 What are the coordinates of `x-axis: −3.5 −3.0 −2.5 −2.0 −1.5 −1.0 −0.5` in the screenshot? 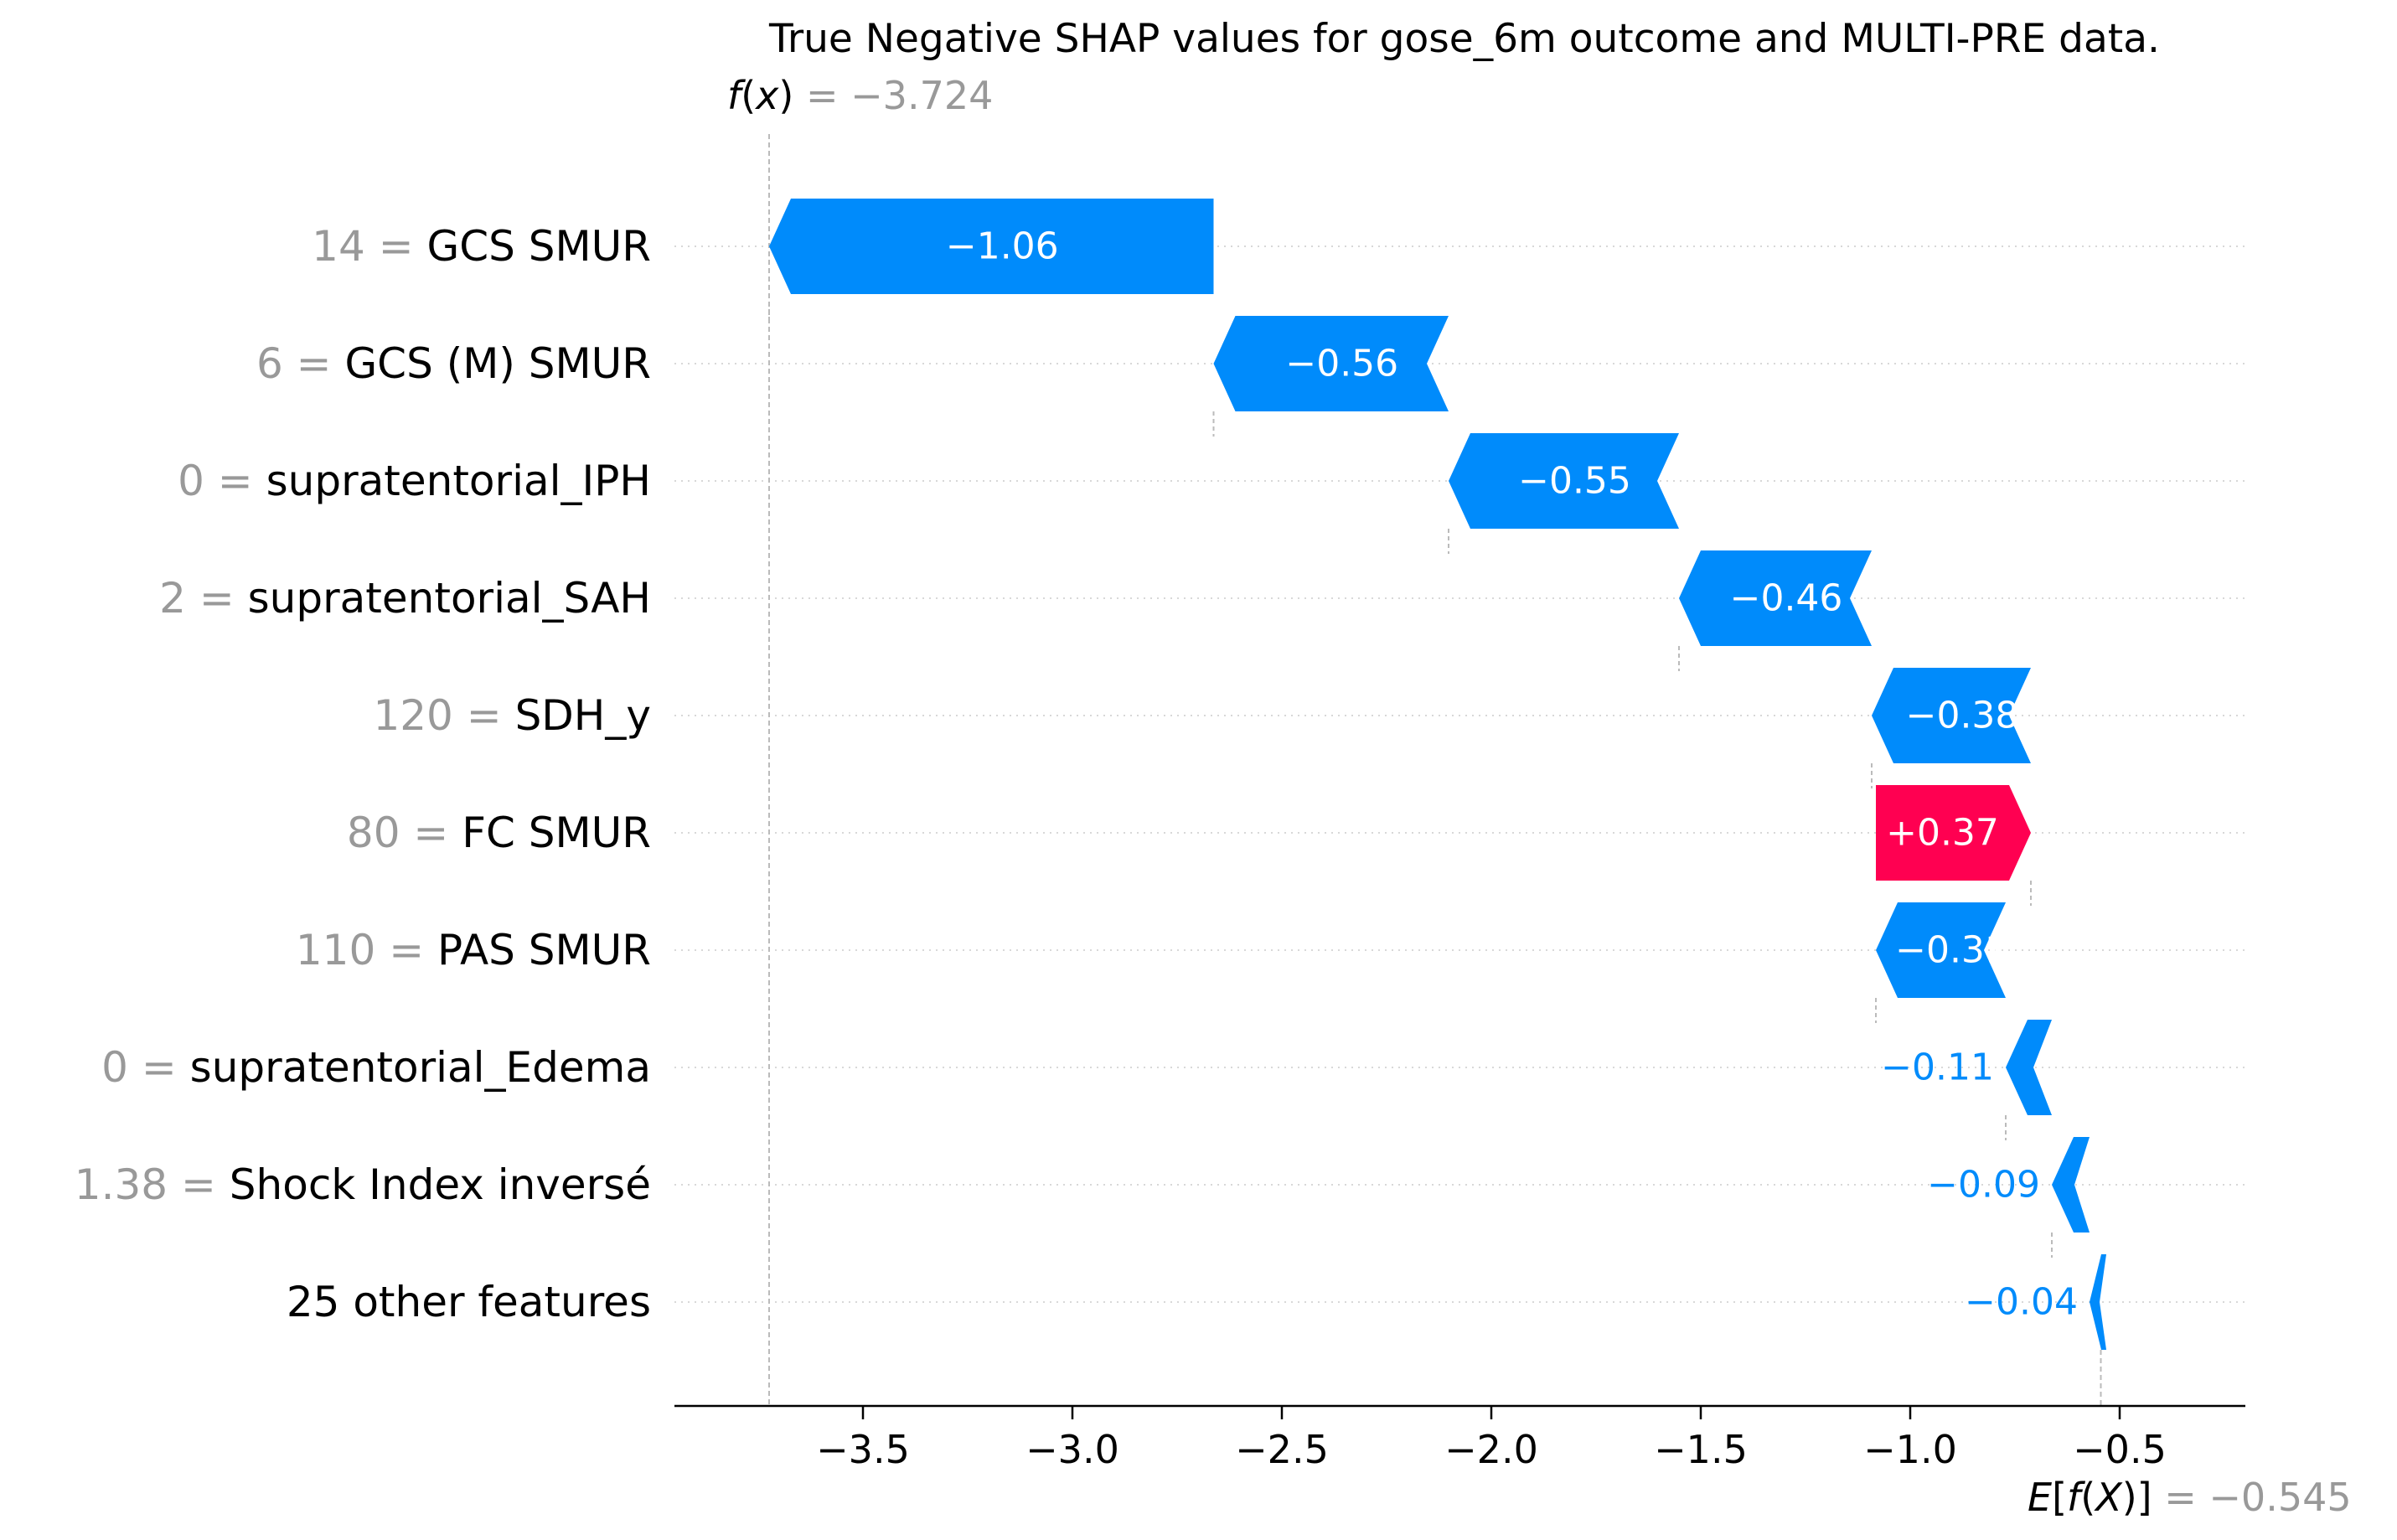 It's located at (1460, 1438).